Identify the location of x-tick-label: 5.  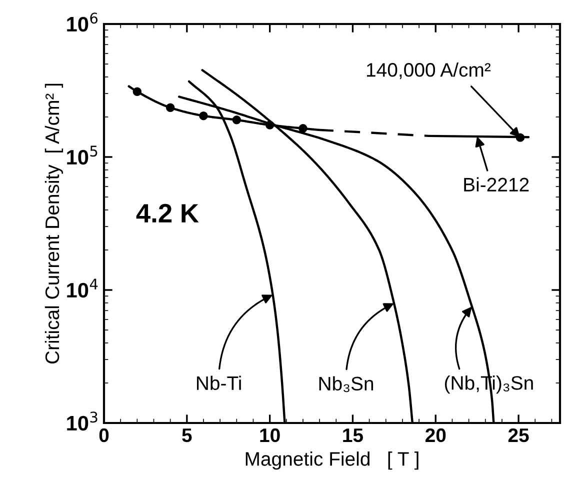
(187, 435).